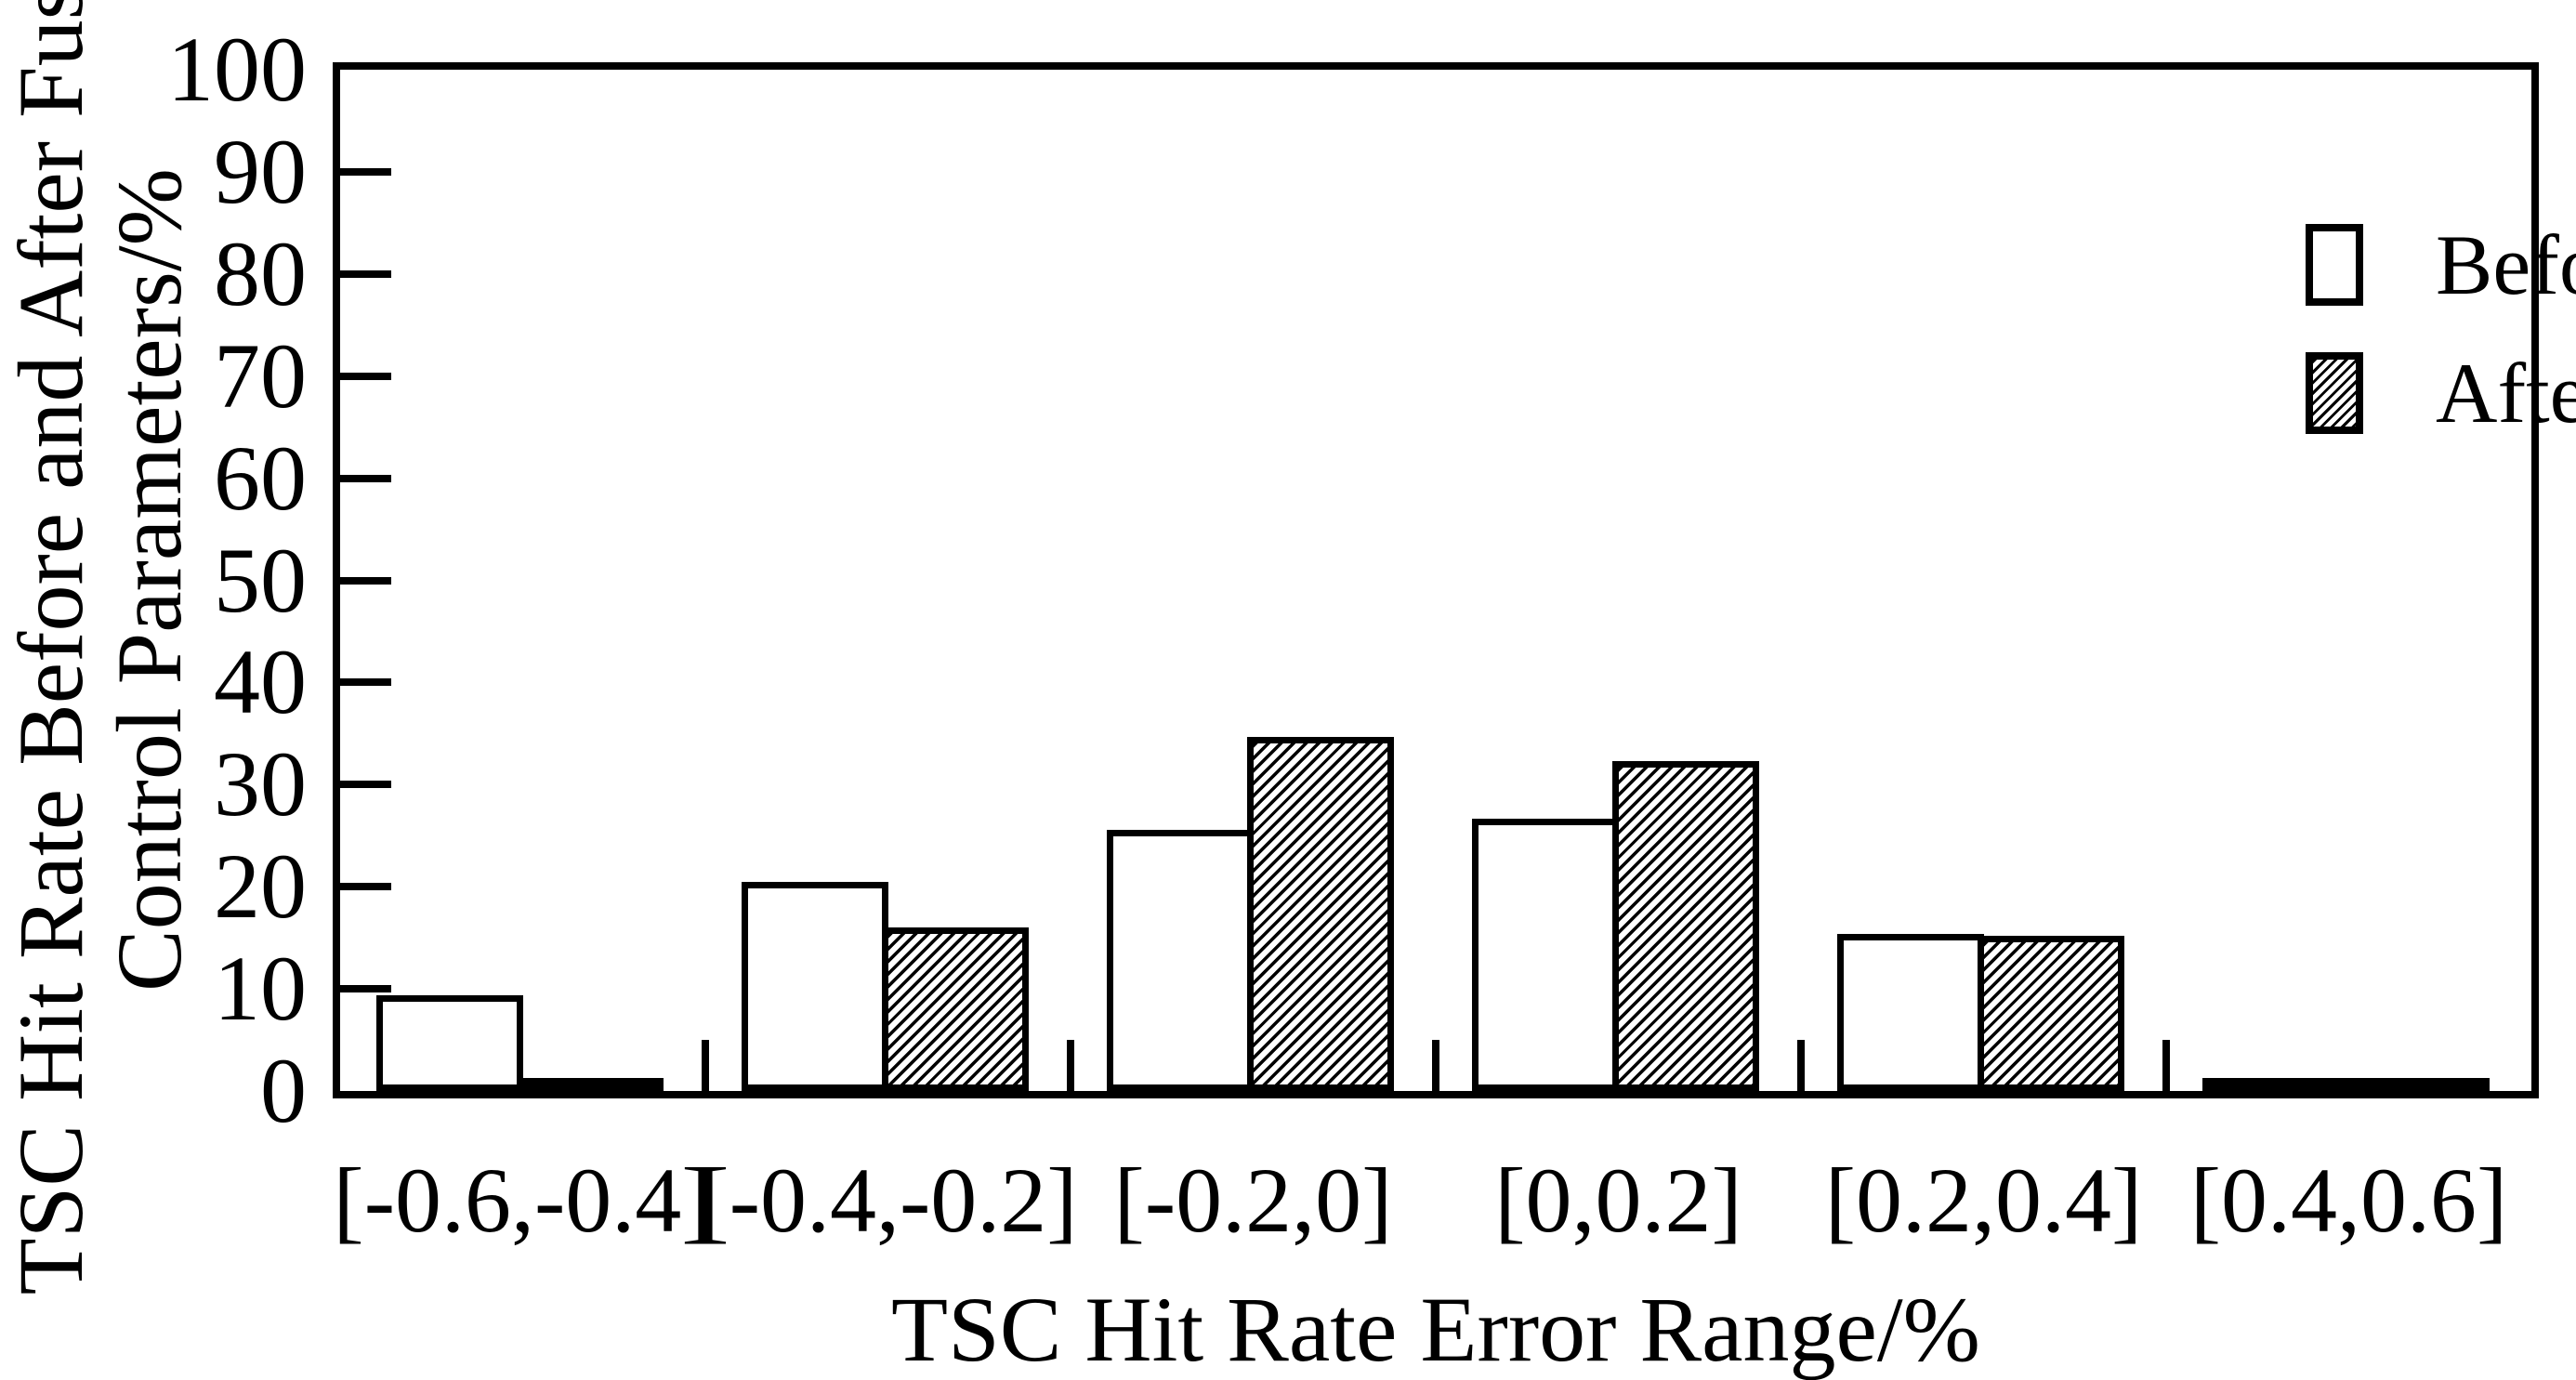 The image size is (2576, 1380). I want to click on legend-swatch-before-fusion, so click(2334, 265).